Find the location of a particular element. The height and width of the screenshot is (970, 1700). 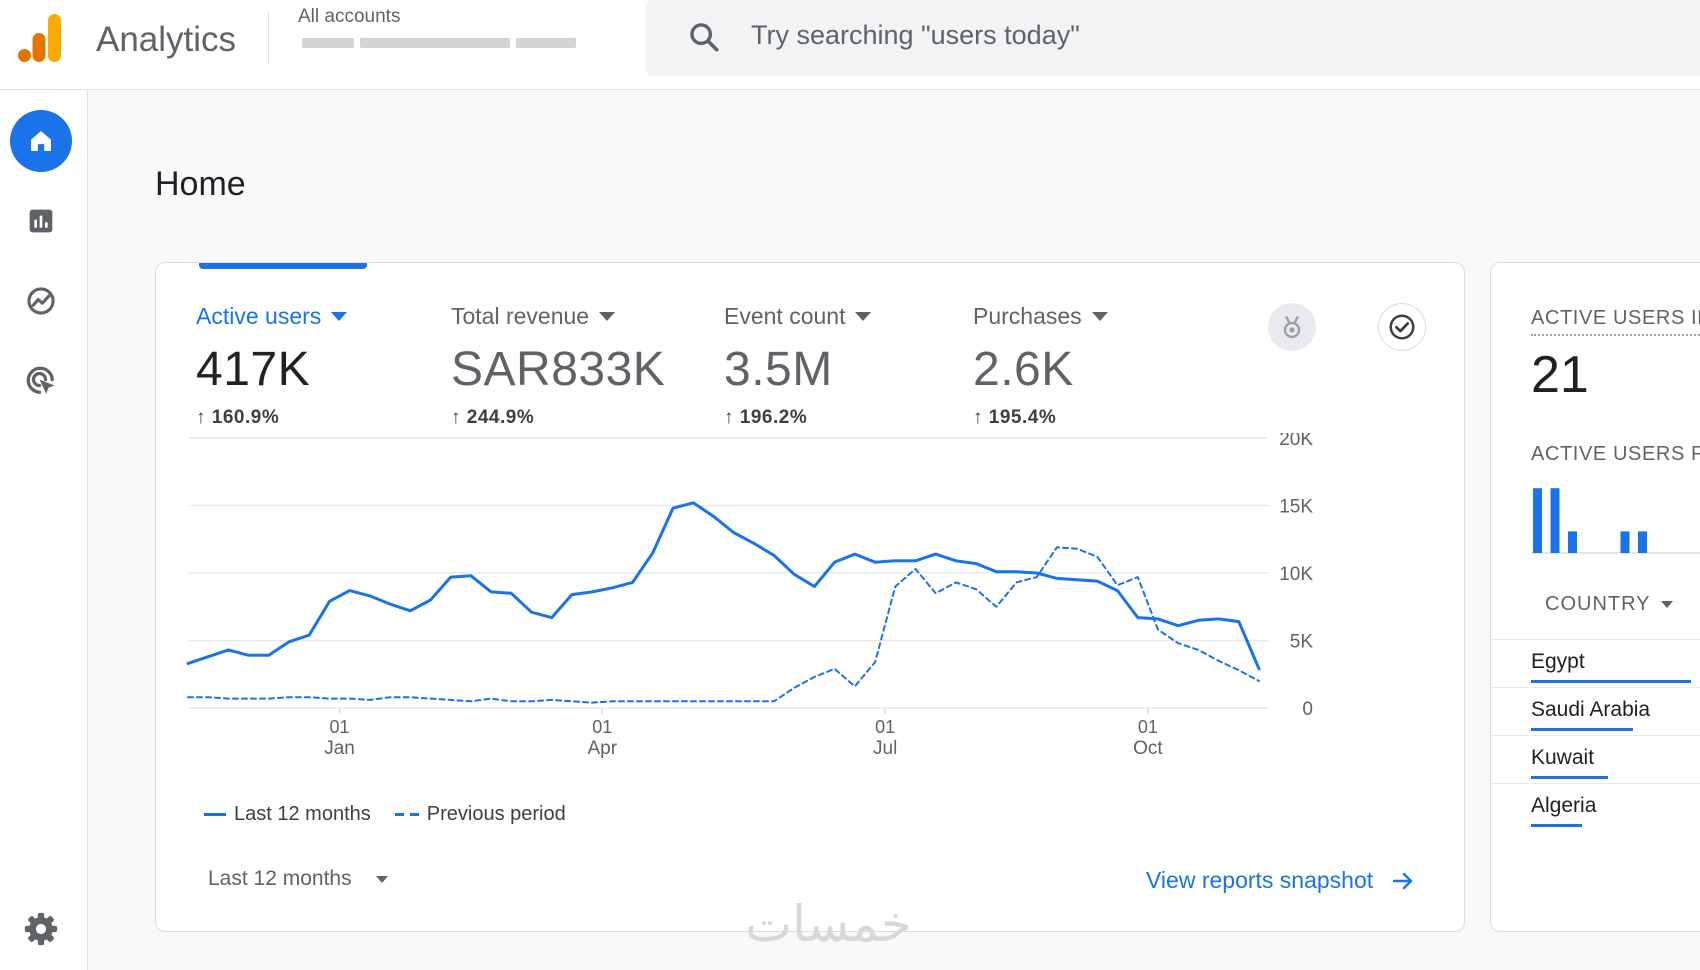

link-label: View reports snapshot is located at coordinates (1260, 880).